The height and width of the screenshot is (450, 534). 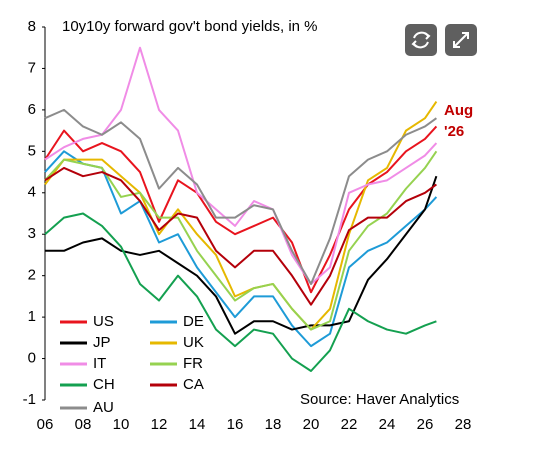 I want to click on chart-title: 10y10y forward gov't bond yields, in %, so click(x=190, y=26).